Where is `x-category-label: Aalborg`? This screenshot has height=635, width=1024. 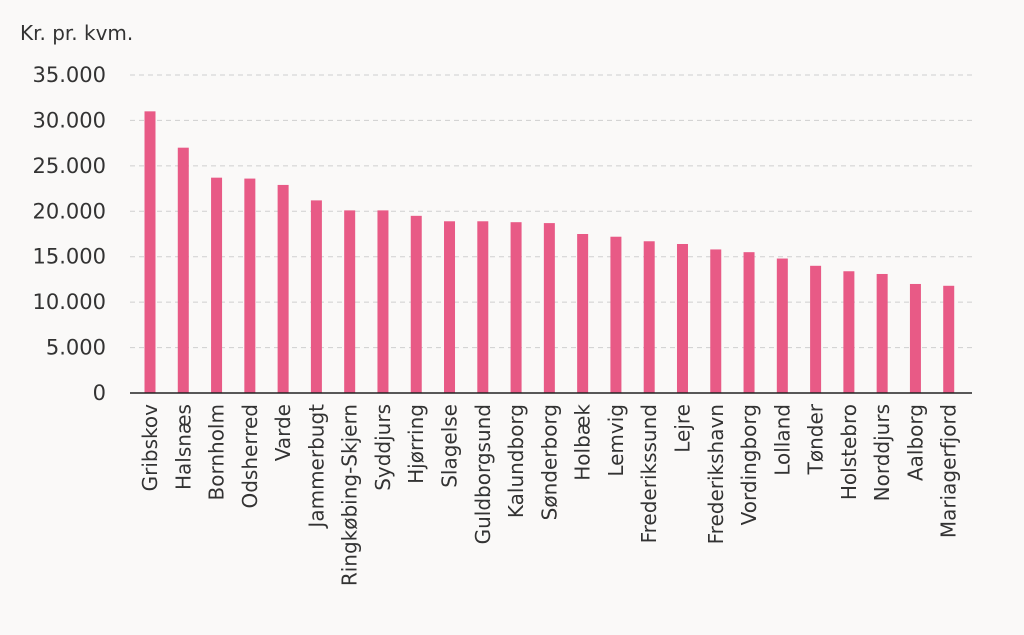
x-category-label: Aalborg is located at coordinates (915, 442).